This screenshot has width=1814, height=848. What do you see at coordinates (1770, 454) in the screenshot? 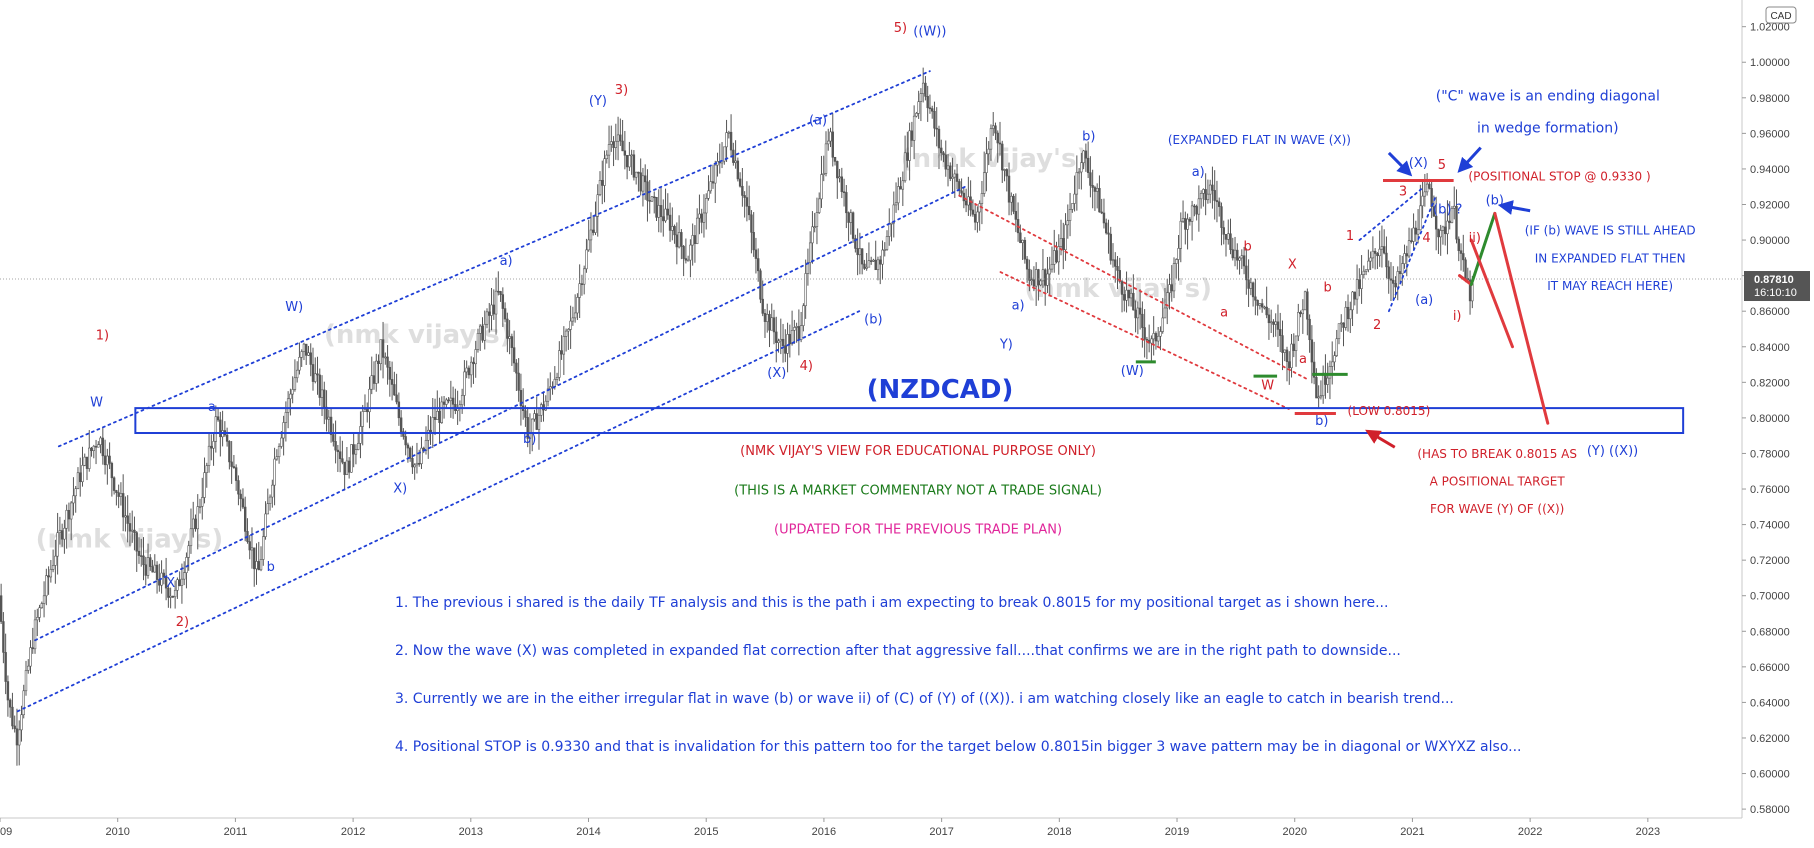
I see `price-tick-label: 0.78000` at bounding box center [1770, 454].